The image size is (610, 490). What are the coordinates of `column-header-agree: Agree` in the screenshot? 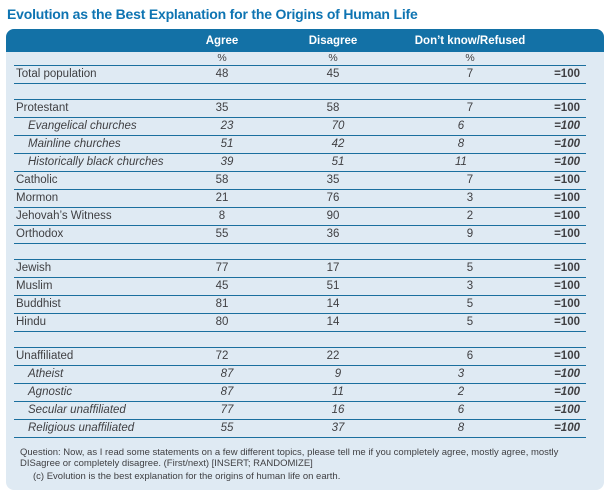 It's located at (222, 40).